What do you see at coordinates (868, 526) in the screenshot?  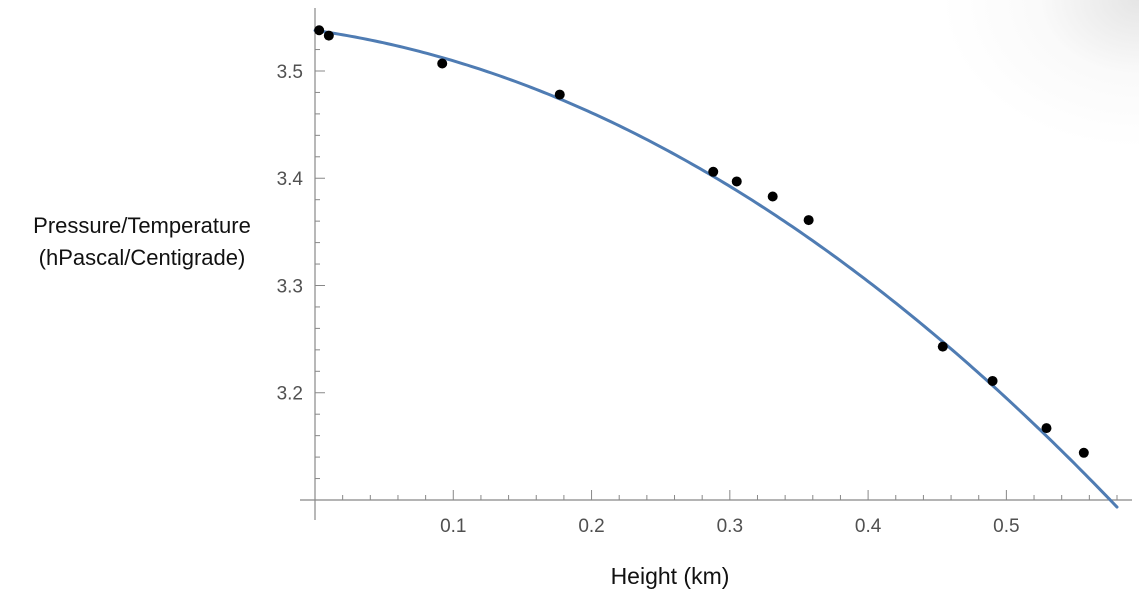 I see `x-tick-label: 0.4` at bounding box center [868, 526].